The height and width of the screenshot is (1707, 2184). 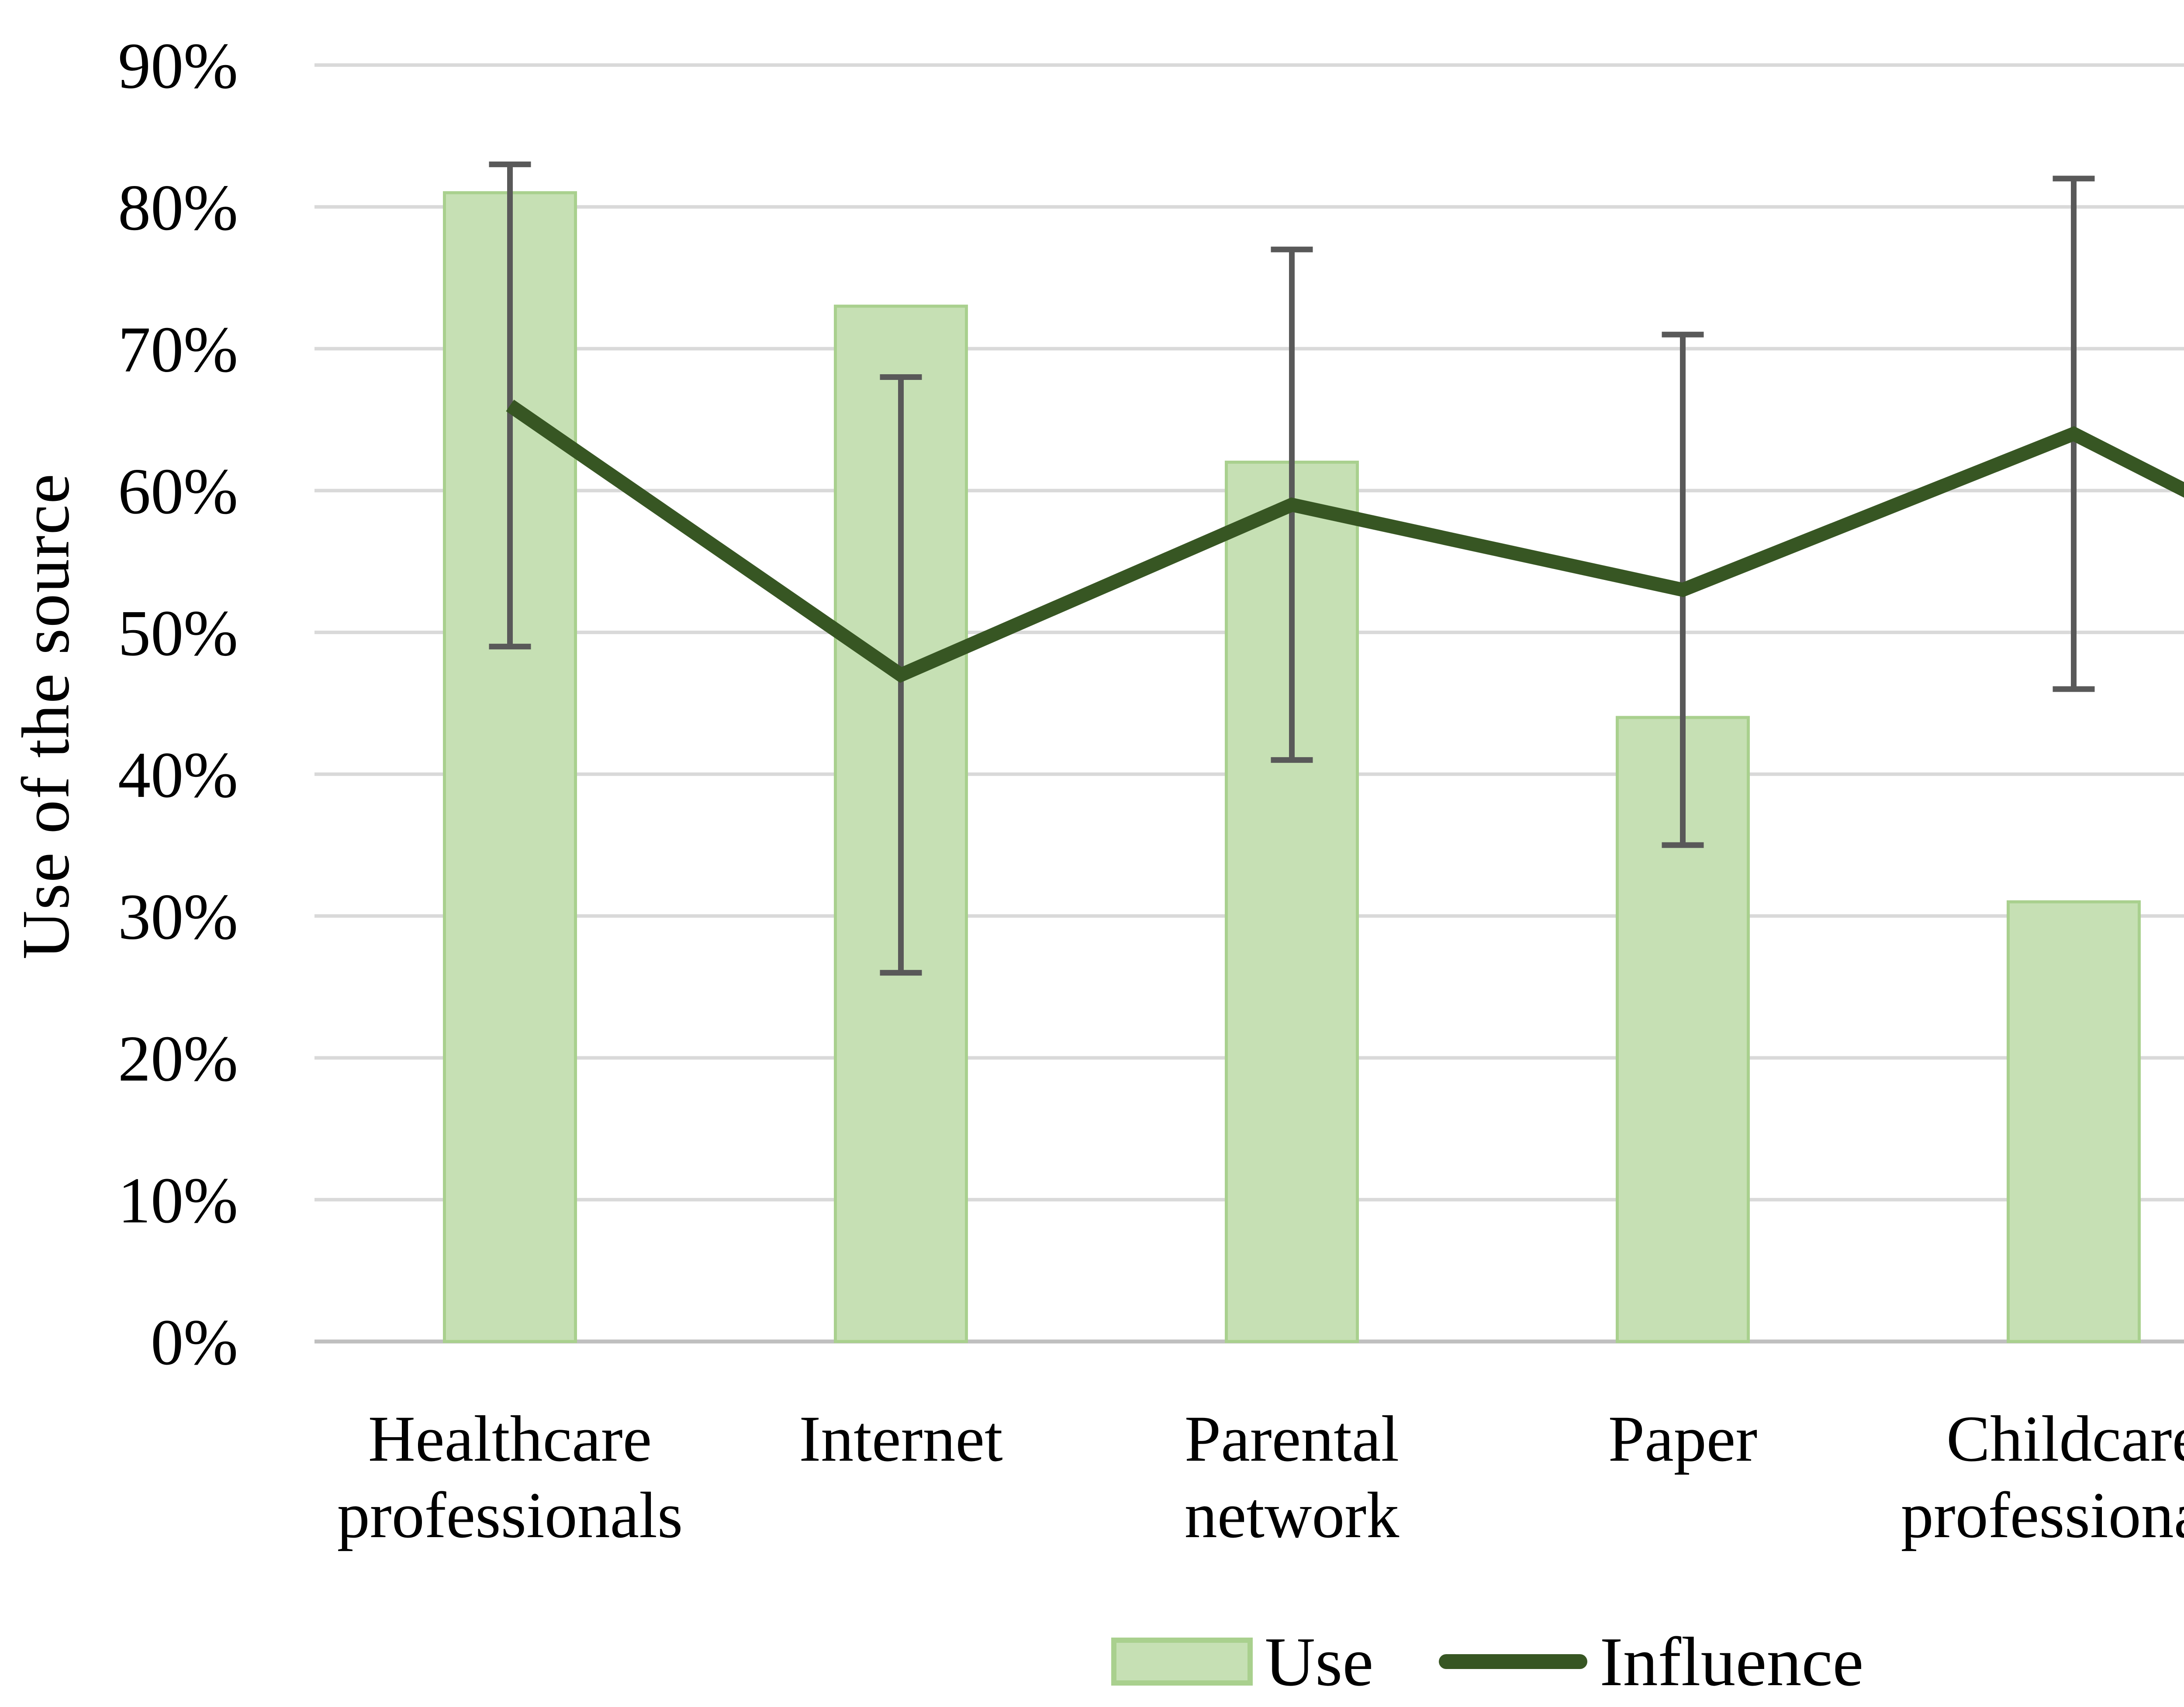 I want to click on left-tick-label-40%: 40%, so click(x=178, y=775).